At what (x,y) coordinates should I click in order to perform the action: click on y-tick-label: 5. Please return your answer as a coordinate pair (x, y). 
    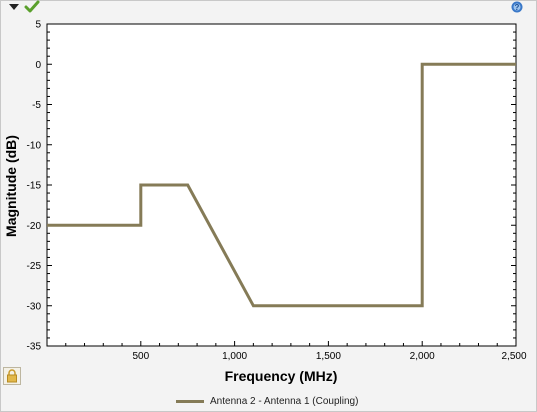
    Looking at the image, I should click on (38, 25).